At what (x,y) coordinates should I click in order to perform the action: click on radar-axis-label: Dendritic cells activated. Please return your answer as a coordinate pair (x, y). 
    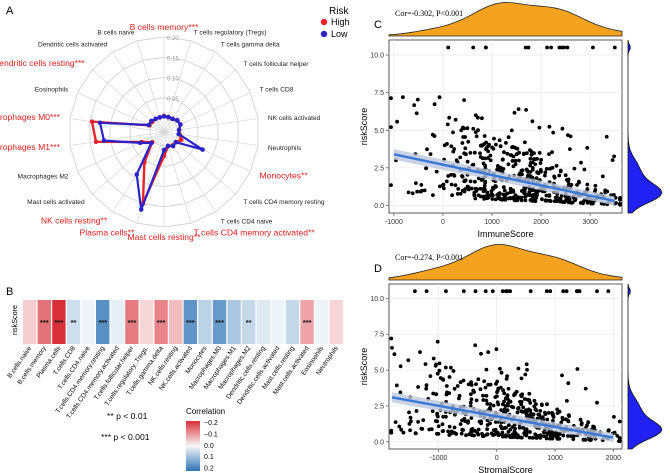
    Looking at the image, I should click on (73, 45).